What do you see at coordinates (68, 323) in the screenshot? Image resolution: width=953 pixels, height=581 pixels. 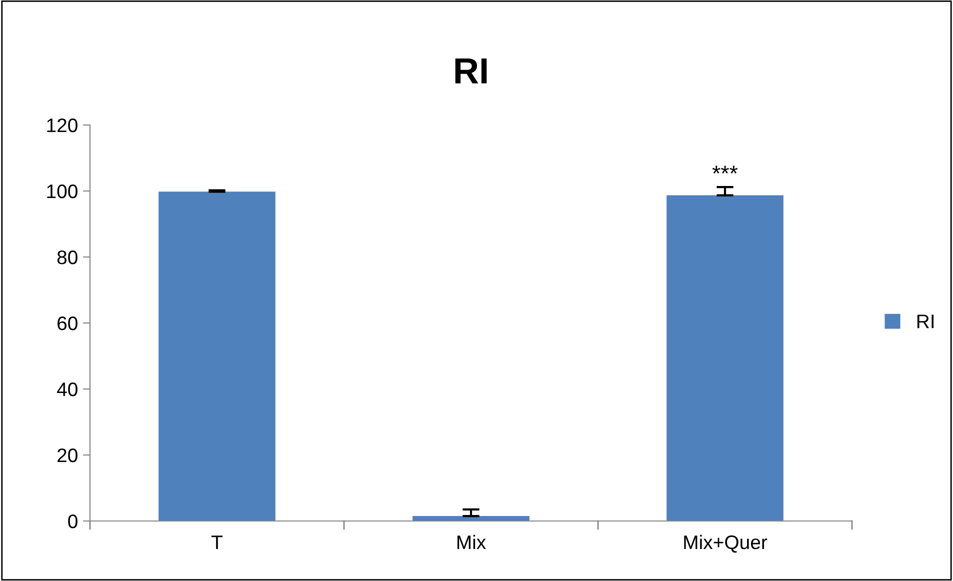 I see `y-tick-label: 60` at bounding box center [68, 323].